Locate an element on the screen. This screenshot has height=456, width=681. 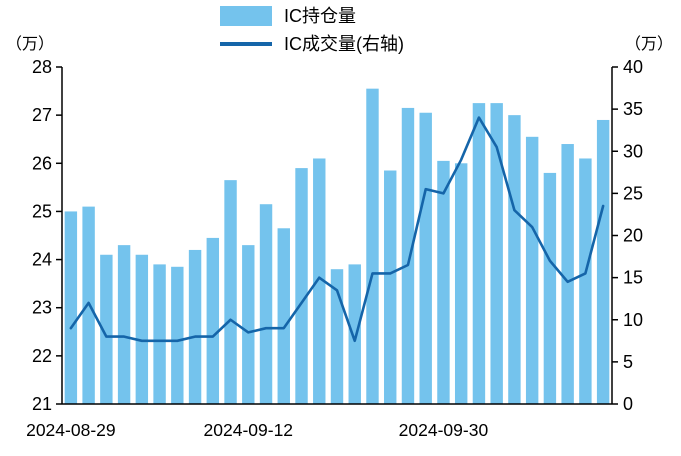
right-tick-label: 30 is located at coordinates (633, 151).